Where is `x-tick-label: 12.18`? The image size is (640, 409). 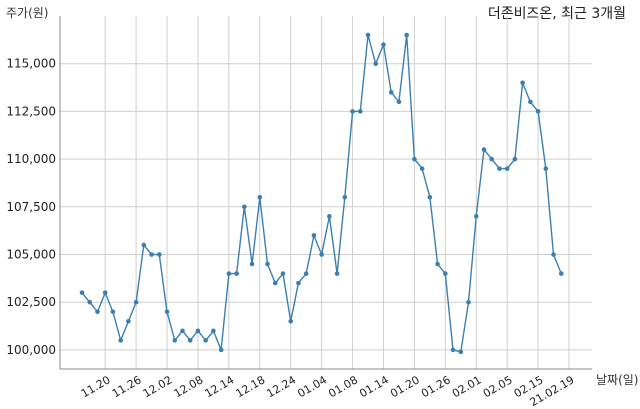 x-tick-label: 12.18 is located at coordinates (251, 386).